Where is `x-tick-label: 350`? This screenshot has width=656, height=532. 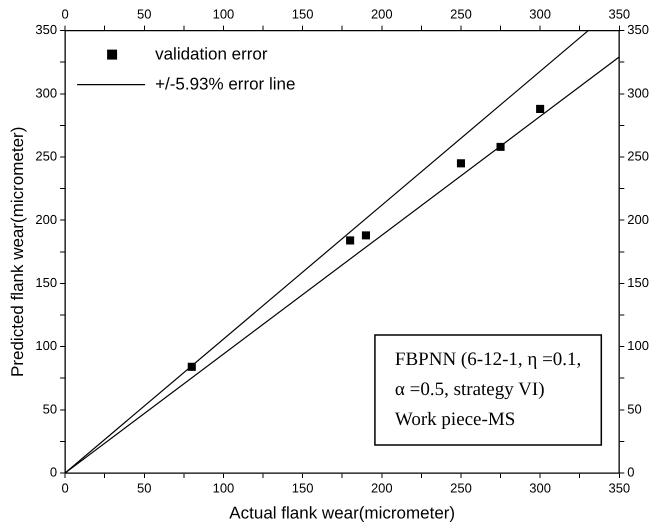 x-tick-label: 350 is located at coordinates (619, 488).